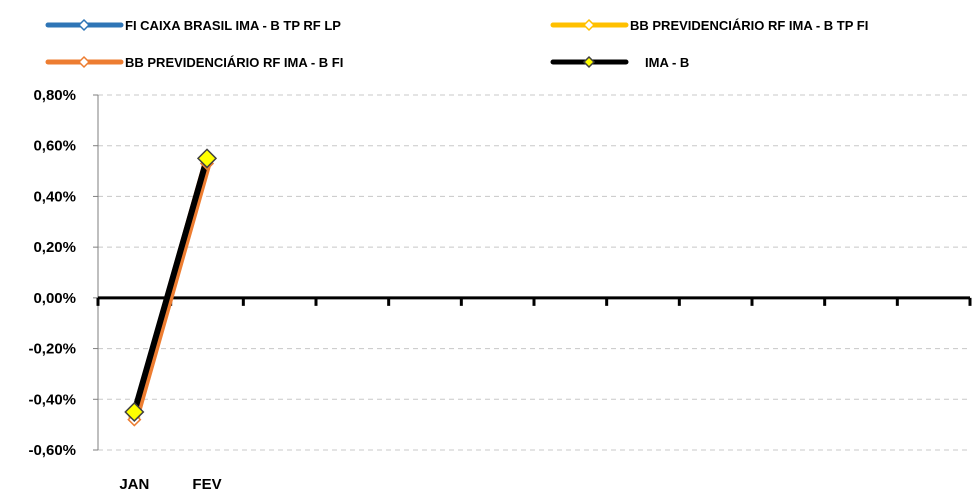 The height and width of the screenshot is (494, 975). What do you see at coordinates (134, 484) in the screenshot?
I see `x-tick-label: JAN` at bounding box center [134, 484].